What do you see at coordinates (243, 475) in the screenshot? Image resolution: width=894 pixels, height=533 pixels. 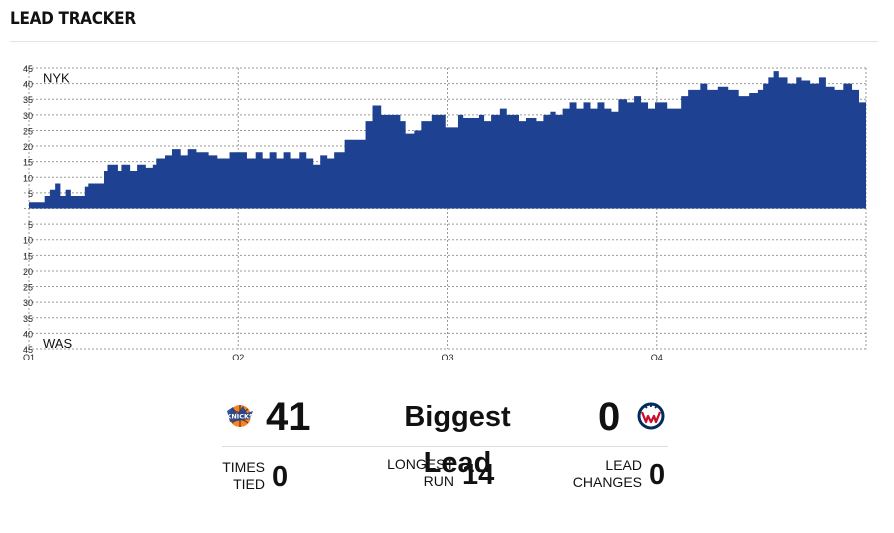 I see `times-tied-label: TIMES TIED` at bounding box center [243, 475].